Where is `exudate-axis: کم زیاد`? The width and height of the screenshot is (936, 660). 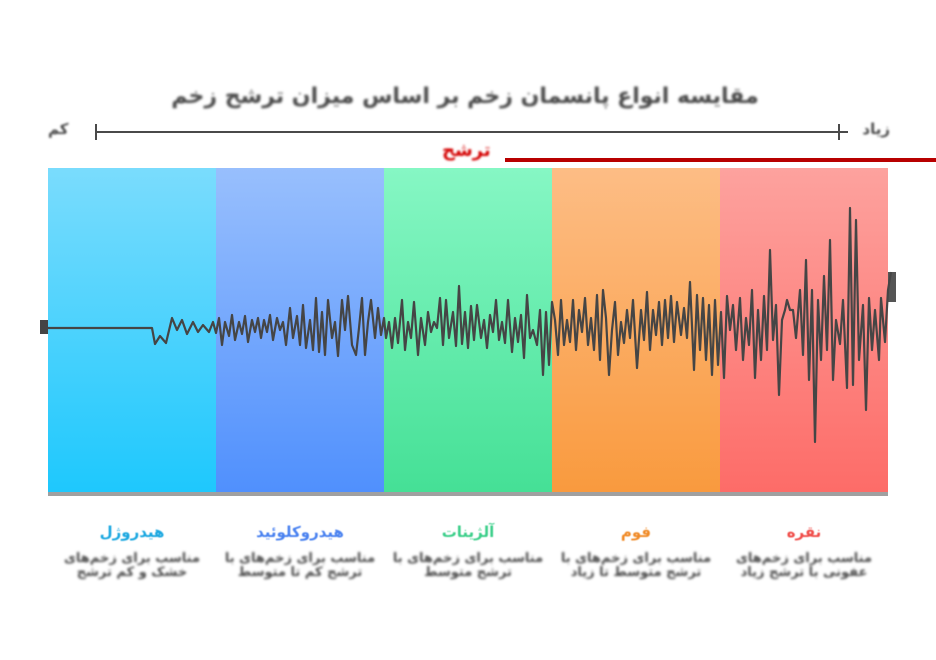 exudate-axis: کم زیاد is located at coordinates (470, 132).